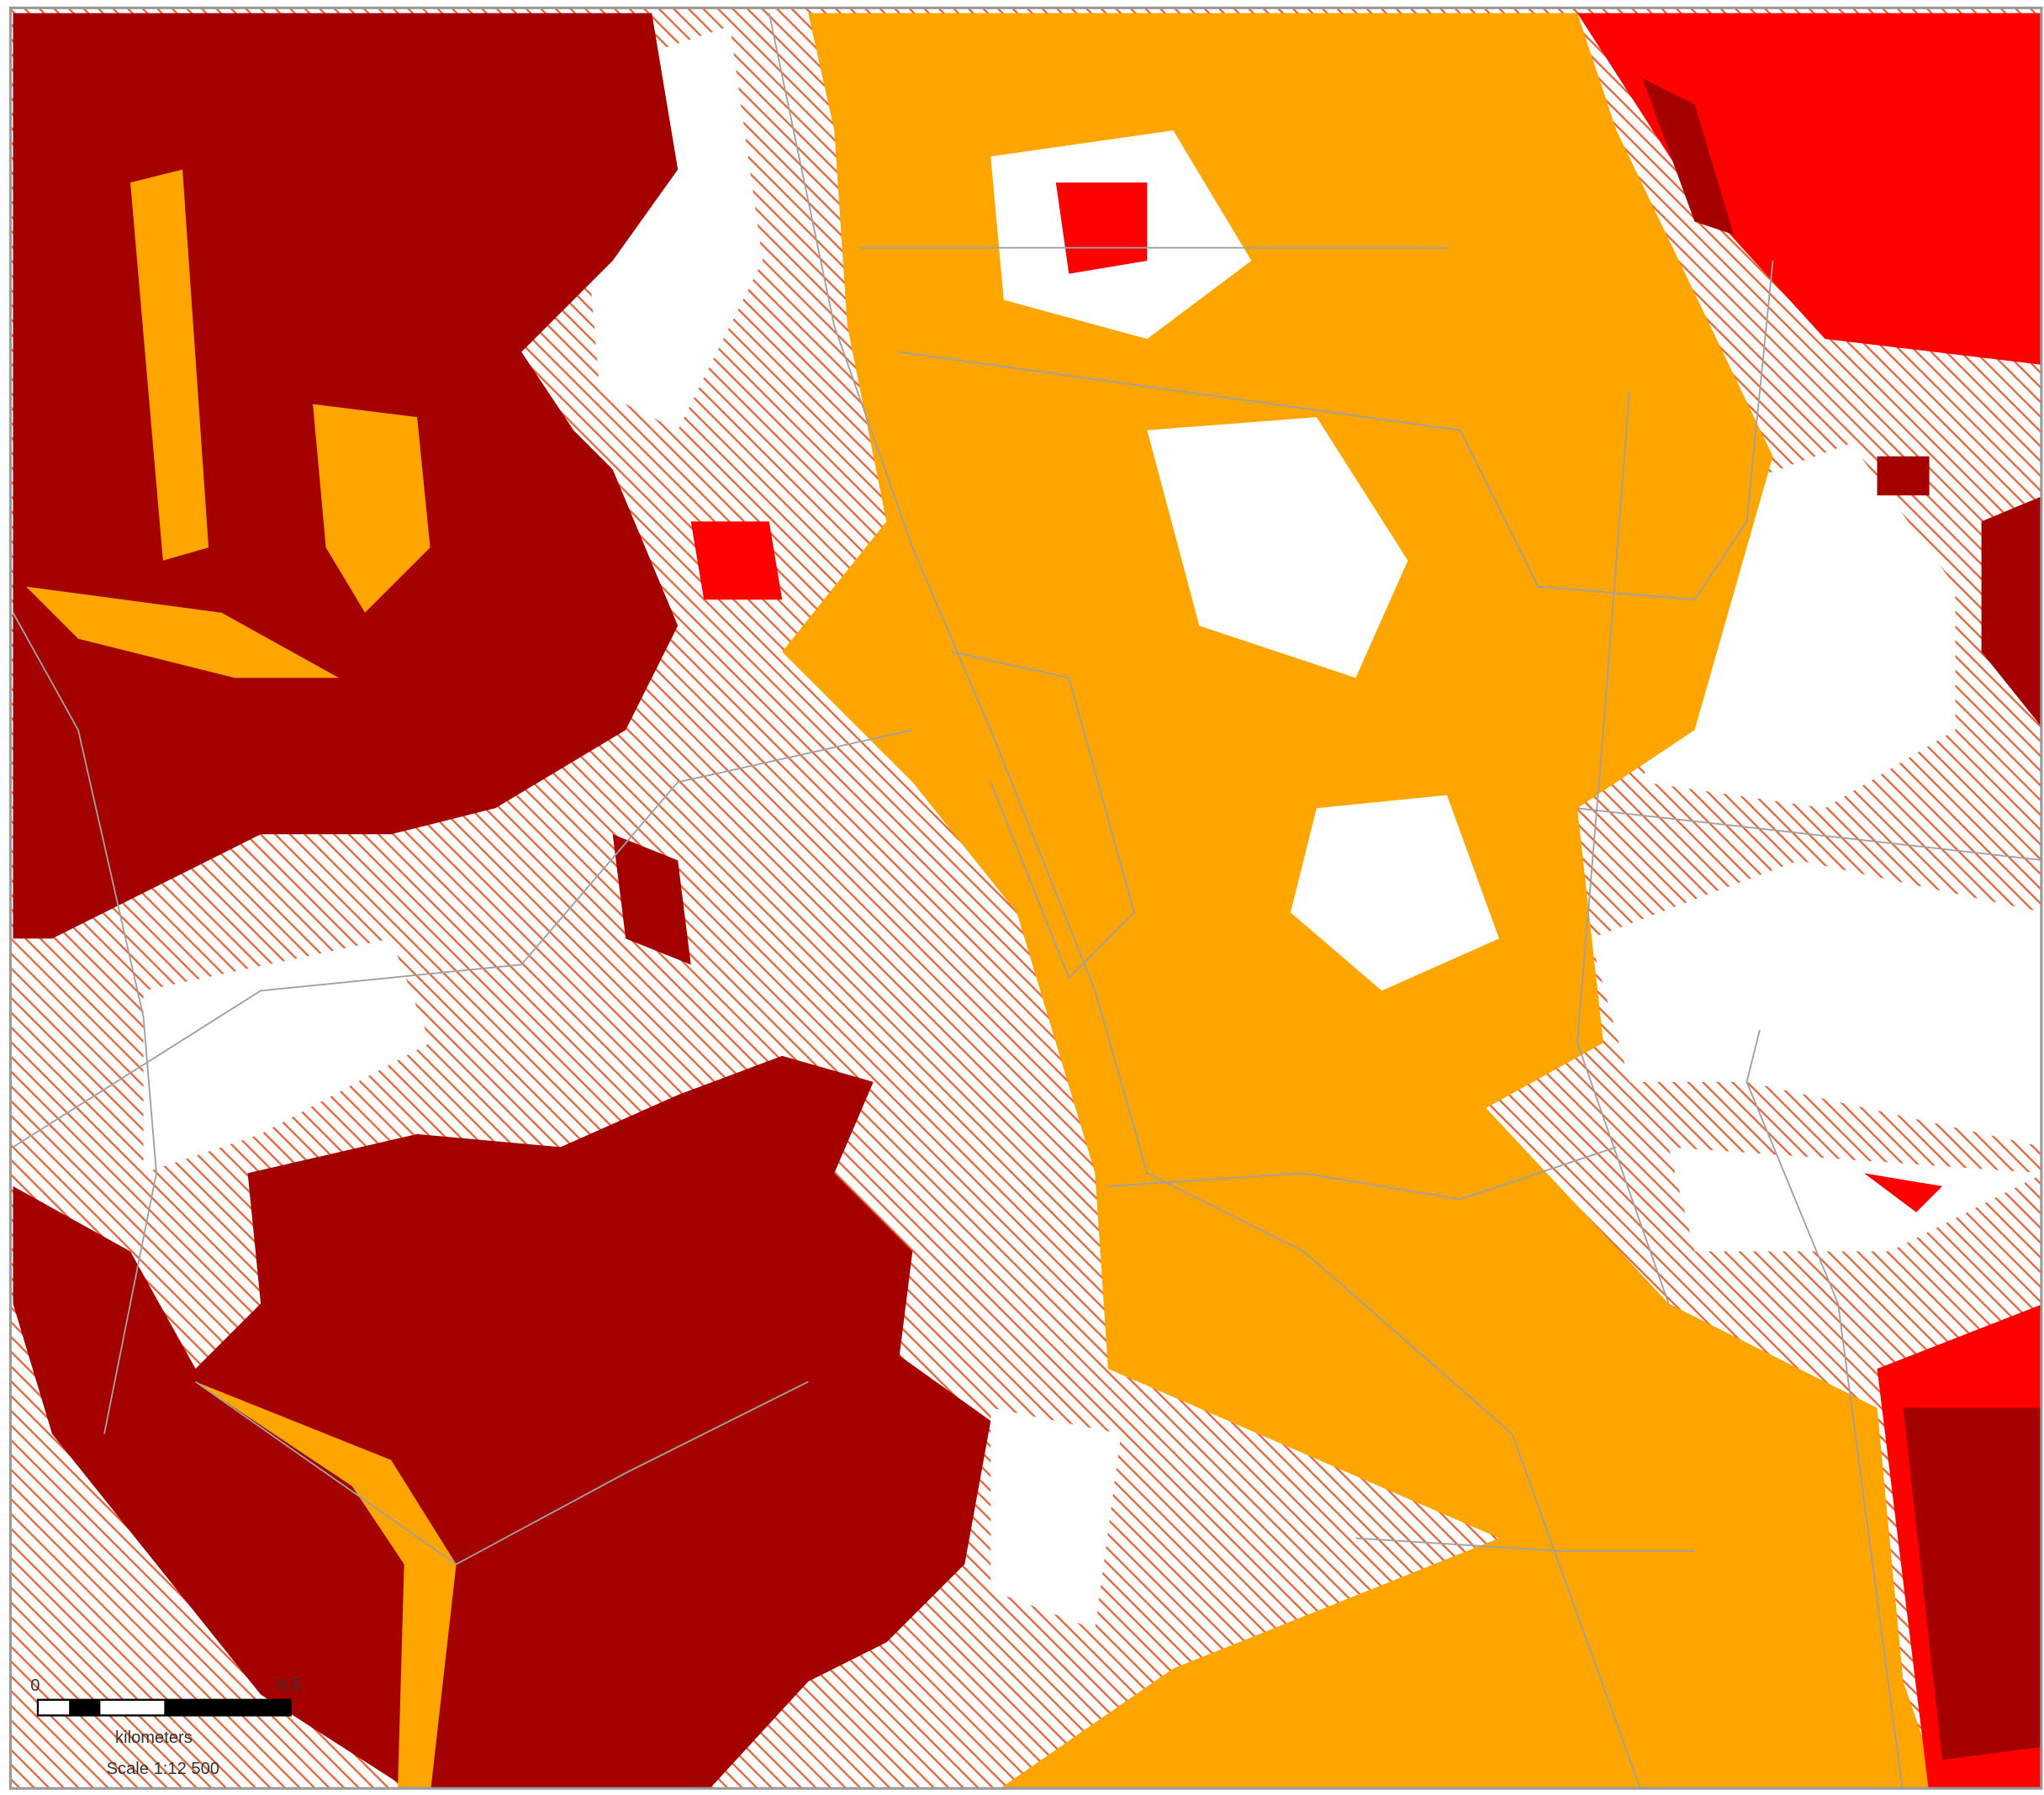 The width and height of the screenshot is (2044, 1795). Describe the element at coordinates (165, 1727) in the screenshot. I see `scale-bar: 0 0.5 kilometers Scale 1:12 500` at that location.